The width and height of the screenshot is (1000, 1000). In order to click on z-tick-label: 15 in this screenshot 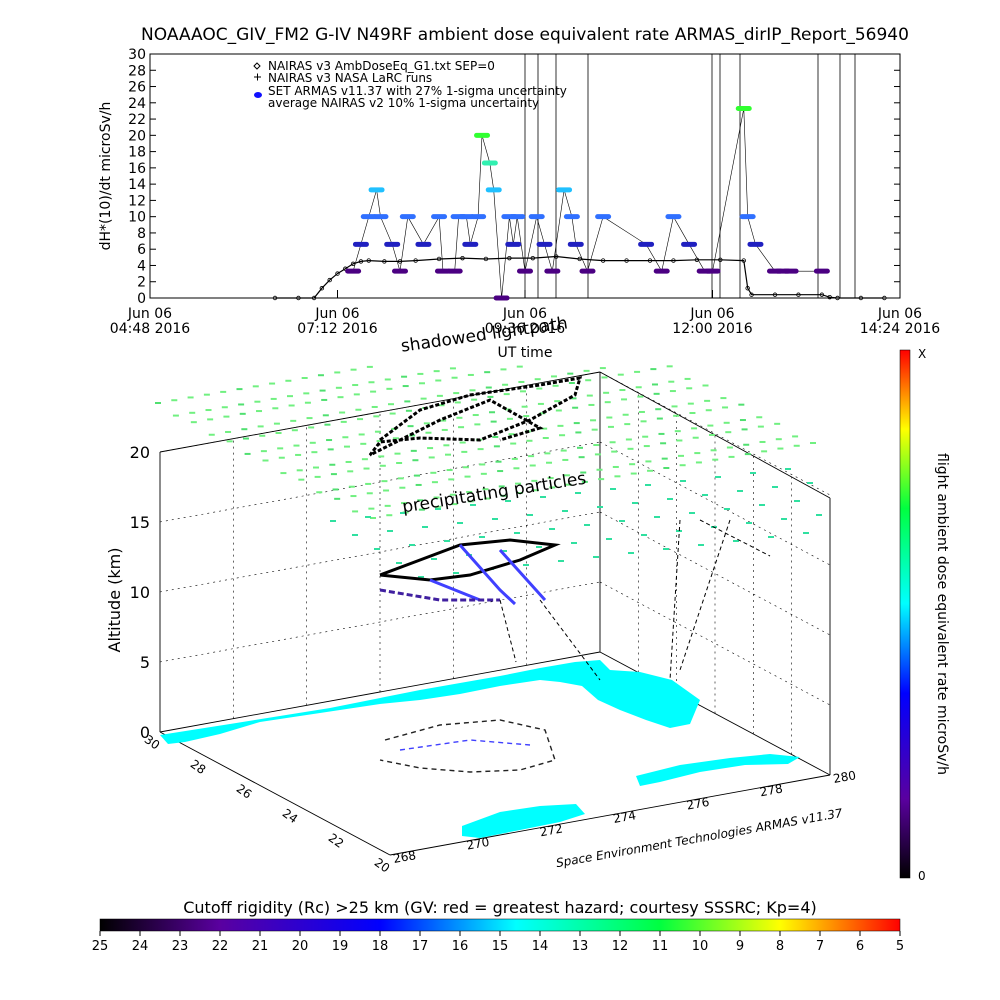, I will do `click(140, 522)`.